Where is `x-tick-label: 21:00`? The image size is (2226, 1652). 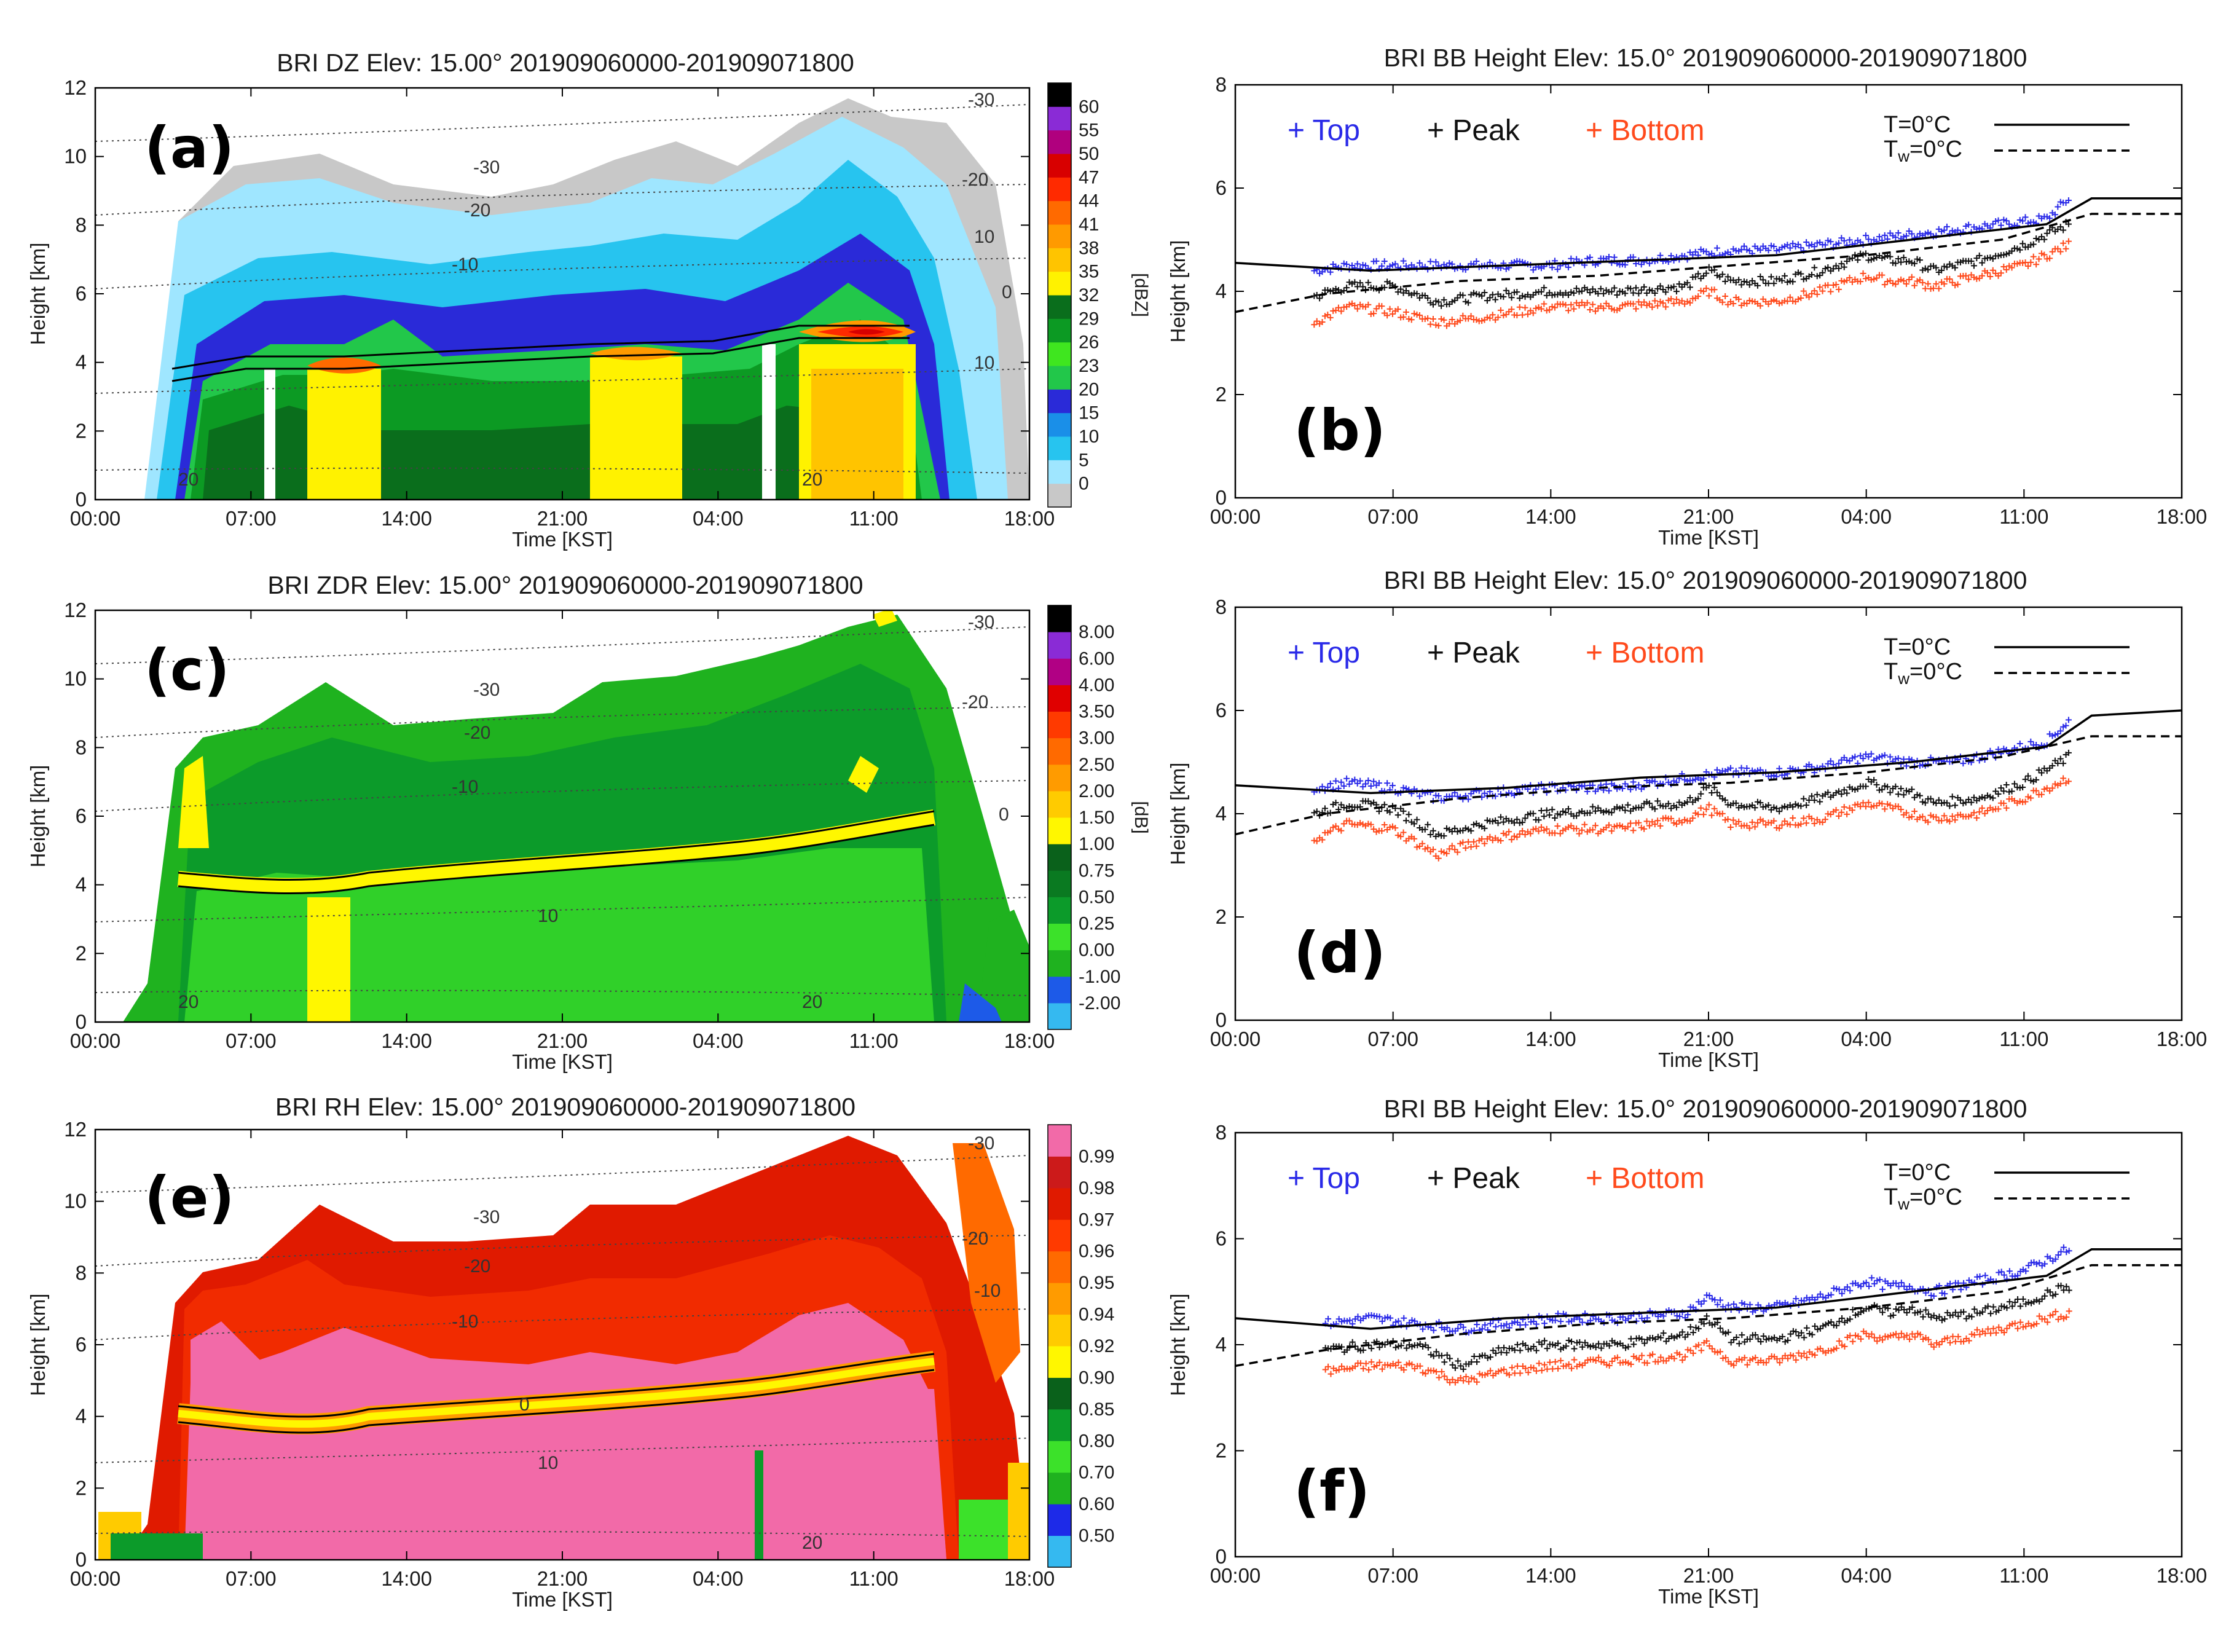 x-tick-label: 21:00 is located at coordinates (1708, 1039).